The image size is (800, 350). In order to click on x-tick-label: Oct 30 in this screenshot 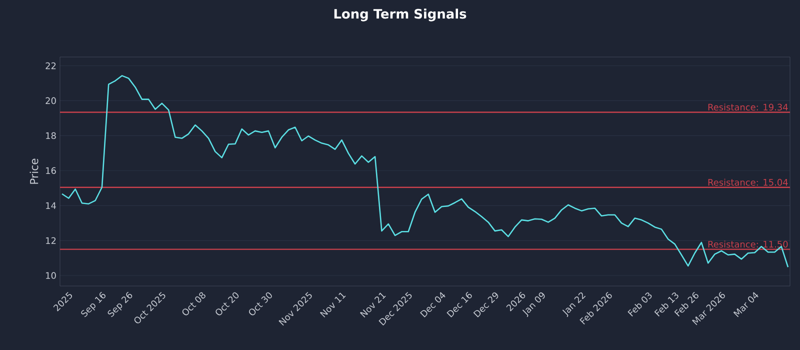, I will do `click(260, 304)`.